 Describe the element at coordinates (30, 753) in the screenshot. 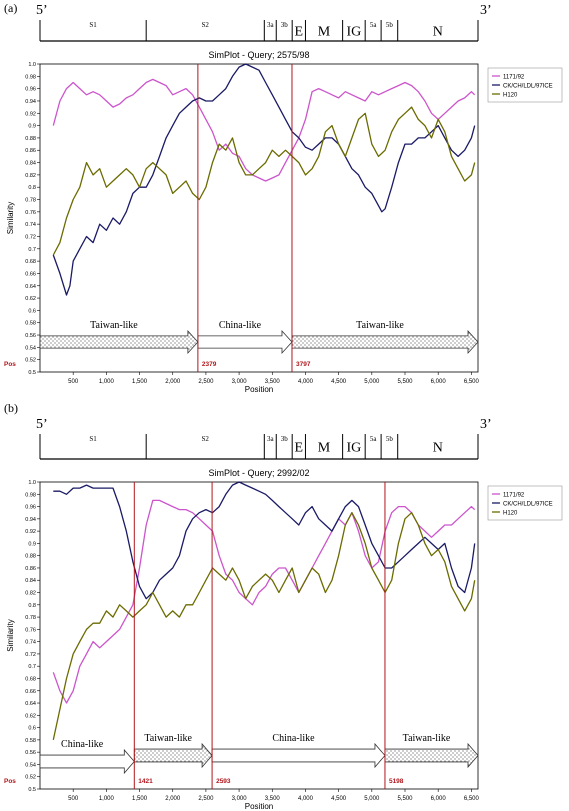

I see `y-tick-label: 0.56` at that location.